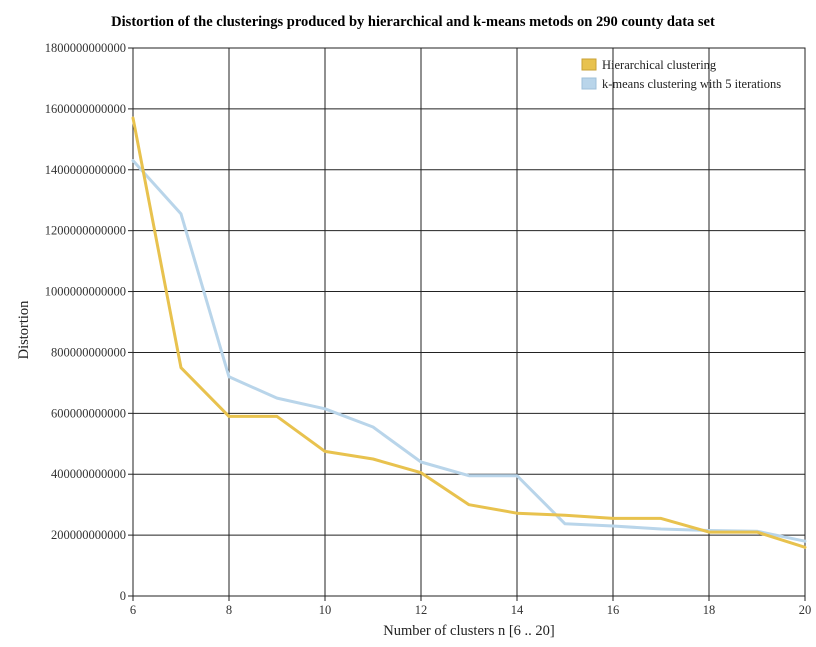 The height and width of the screenshot is (647, 816). I want to click on legend-swatch-kmeans, so click(589, 83).